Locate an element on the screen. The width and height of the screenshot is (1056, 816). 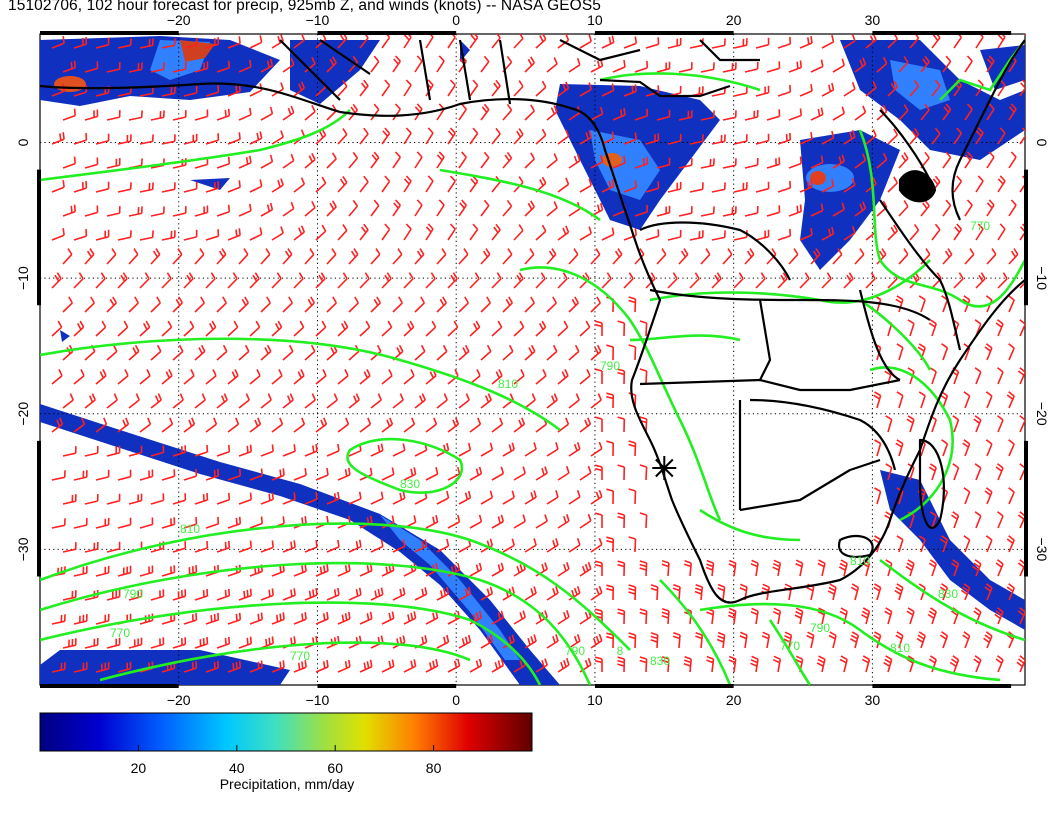
left-lat-label: −30 is located at coordinates (23, 549).